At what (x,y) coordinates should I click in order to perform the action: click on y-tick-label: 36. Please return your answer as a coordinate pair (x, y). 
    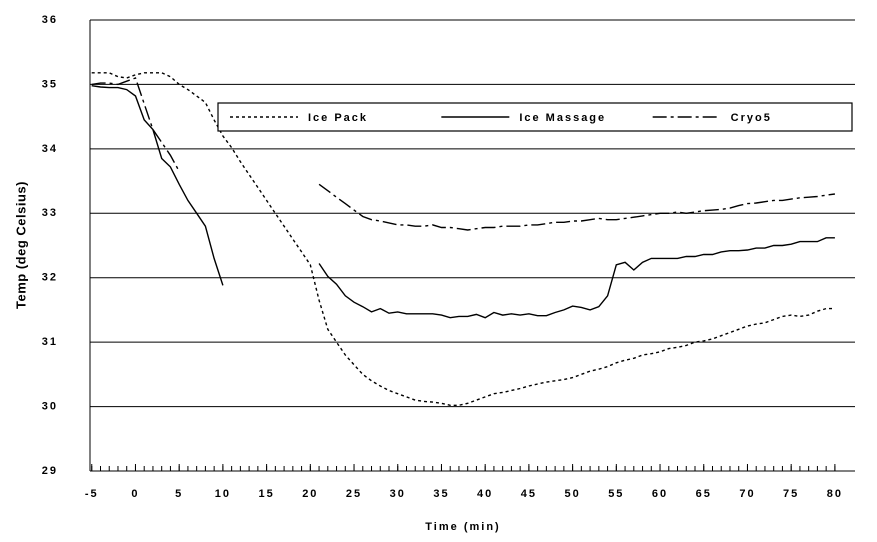
    Looking at the image, I should click on (50, 20).